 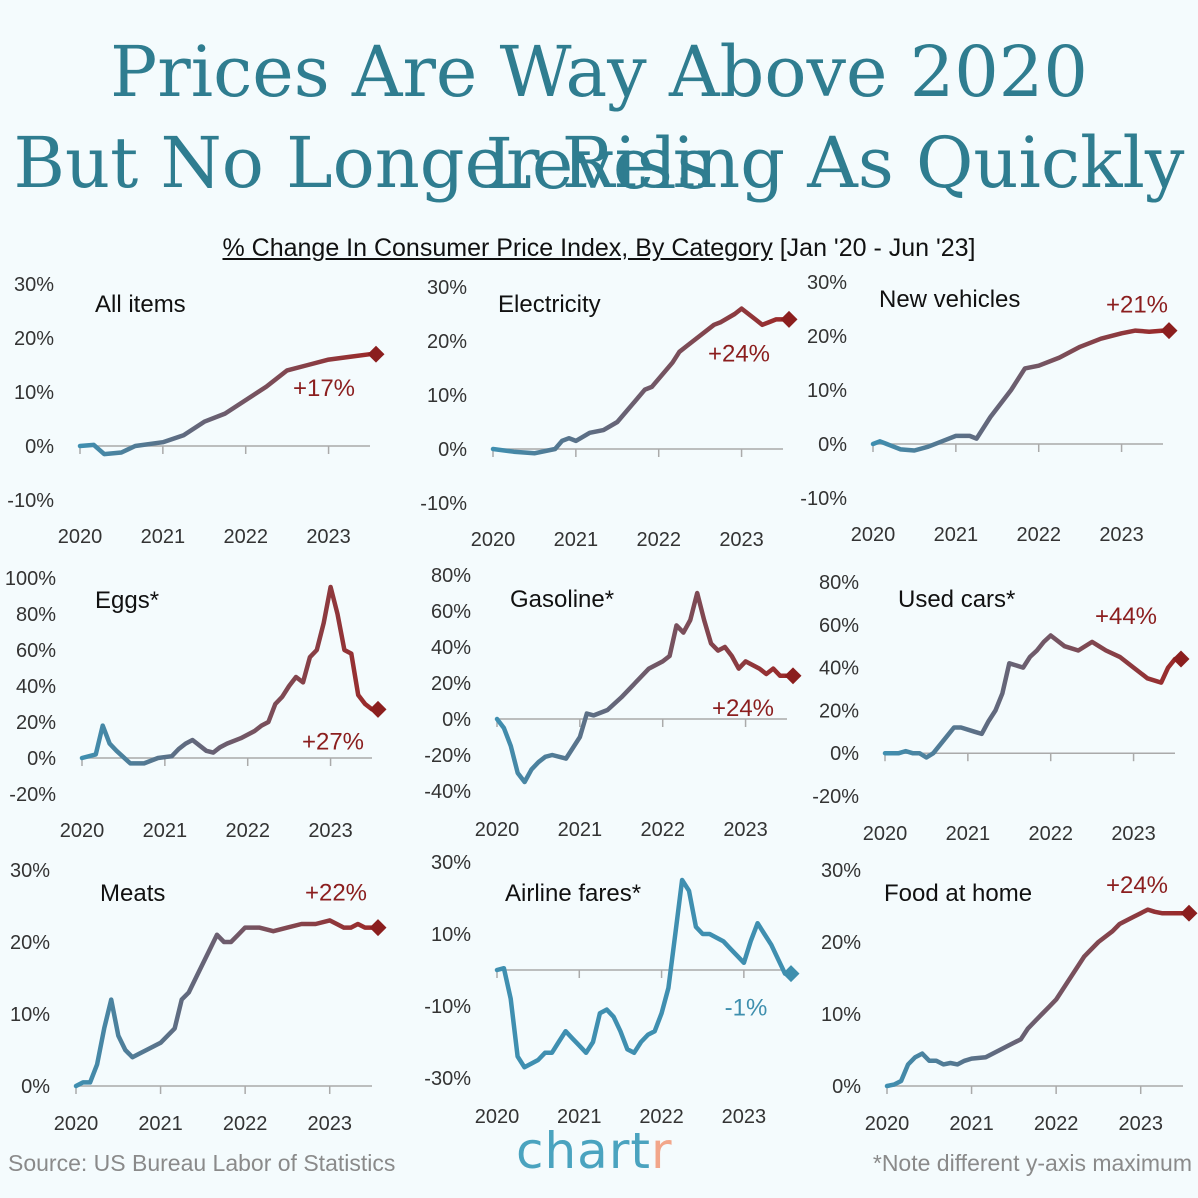 I want to click on panel-title: New vehicles, so click(x=949, y=299).